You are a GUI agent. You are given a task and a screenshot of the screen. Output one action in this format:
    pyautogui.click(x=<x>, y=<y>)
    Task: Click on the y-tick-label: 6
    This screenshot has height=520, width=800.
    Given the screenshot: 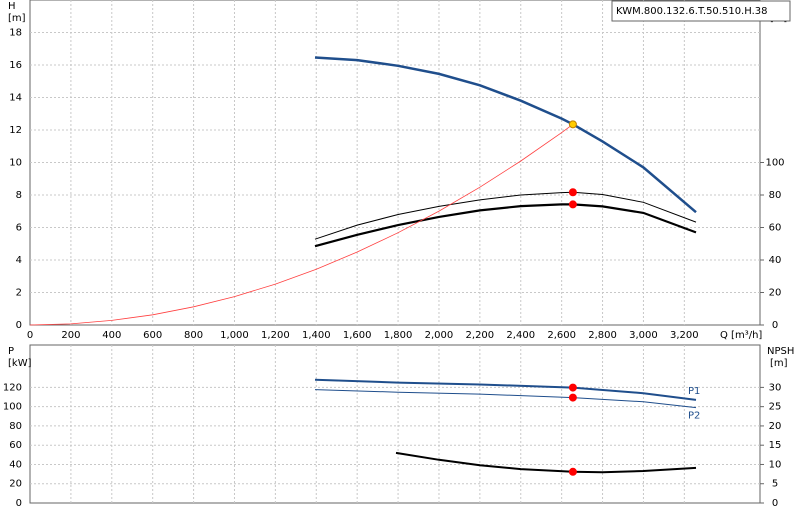 What is the action you would take?
    pyautogui.click(x=19, y=228)
    